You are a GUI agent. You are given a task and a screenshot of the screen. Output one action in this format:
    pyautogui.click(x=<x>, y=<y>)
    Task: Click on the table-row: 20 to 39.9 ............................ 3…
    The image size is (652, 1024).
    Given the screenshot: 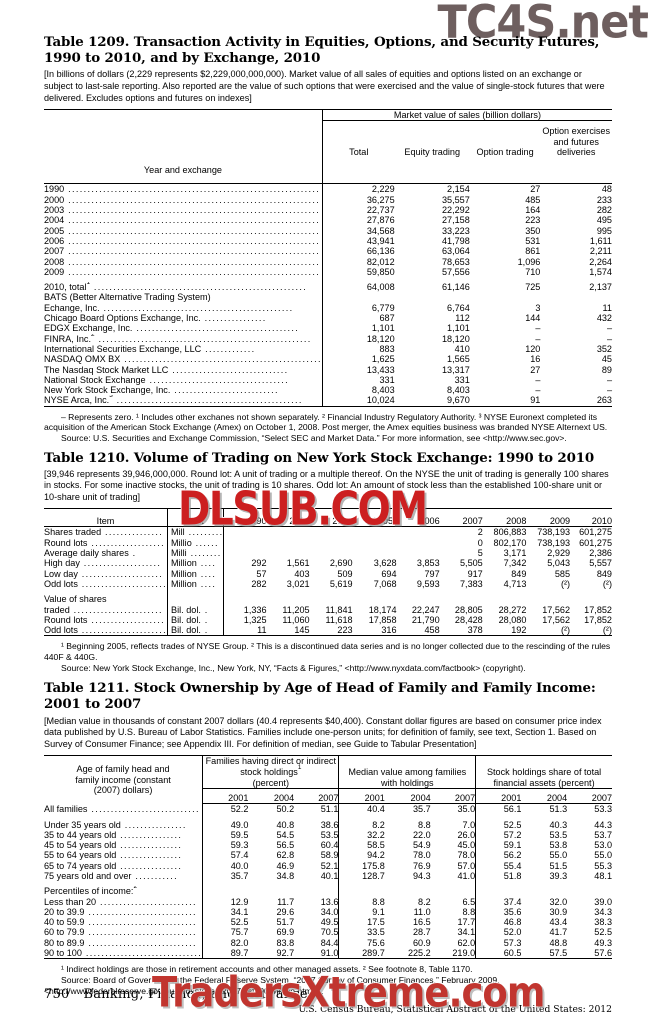 What is the action you would take?
    pyautogui.click(x=328, y=912)
    